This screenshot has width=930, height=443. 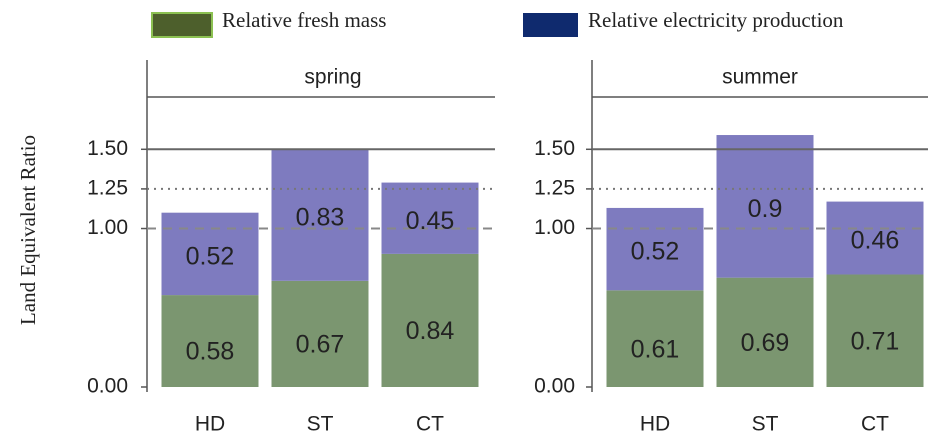 I want to click on panel-title: spring, so click(x=332, y=77).